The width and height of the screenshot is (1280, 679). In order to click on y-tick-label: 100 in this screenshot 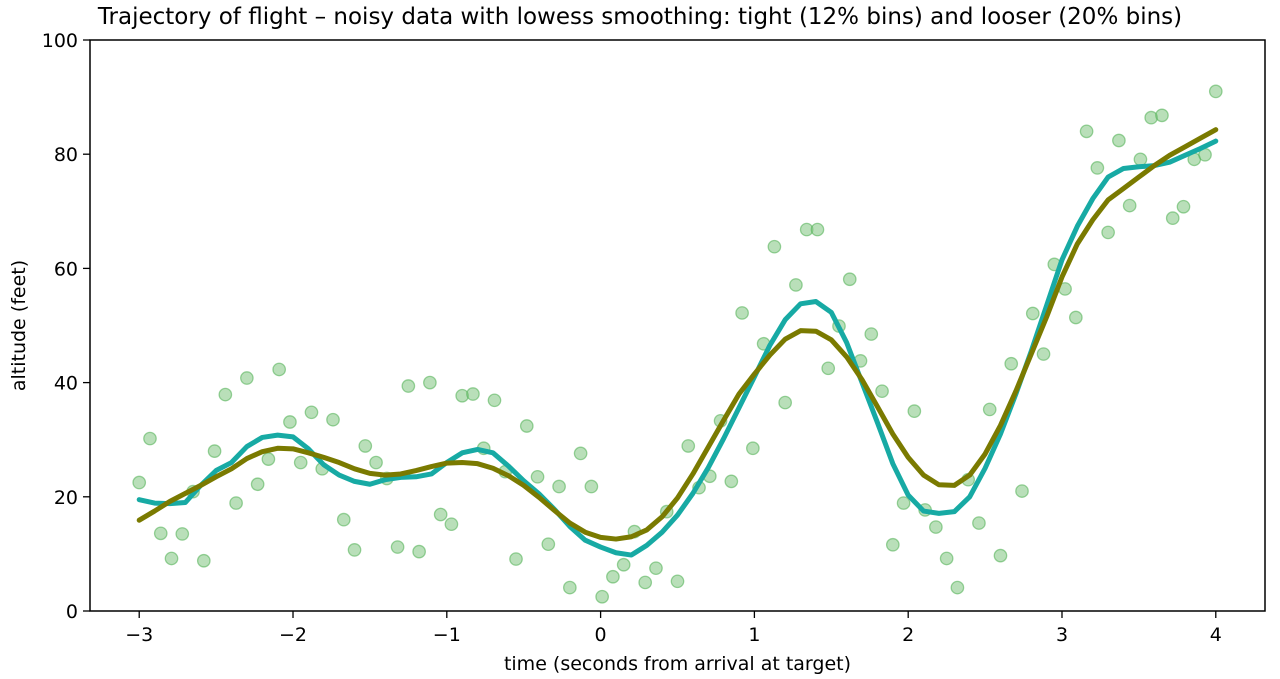, I will do `click(60, 41)`.